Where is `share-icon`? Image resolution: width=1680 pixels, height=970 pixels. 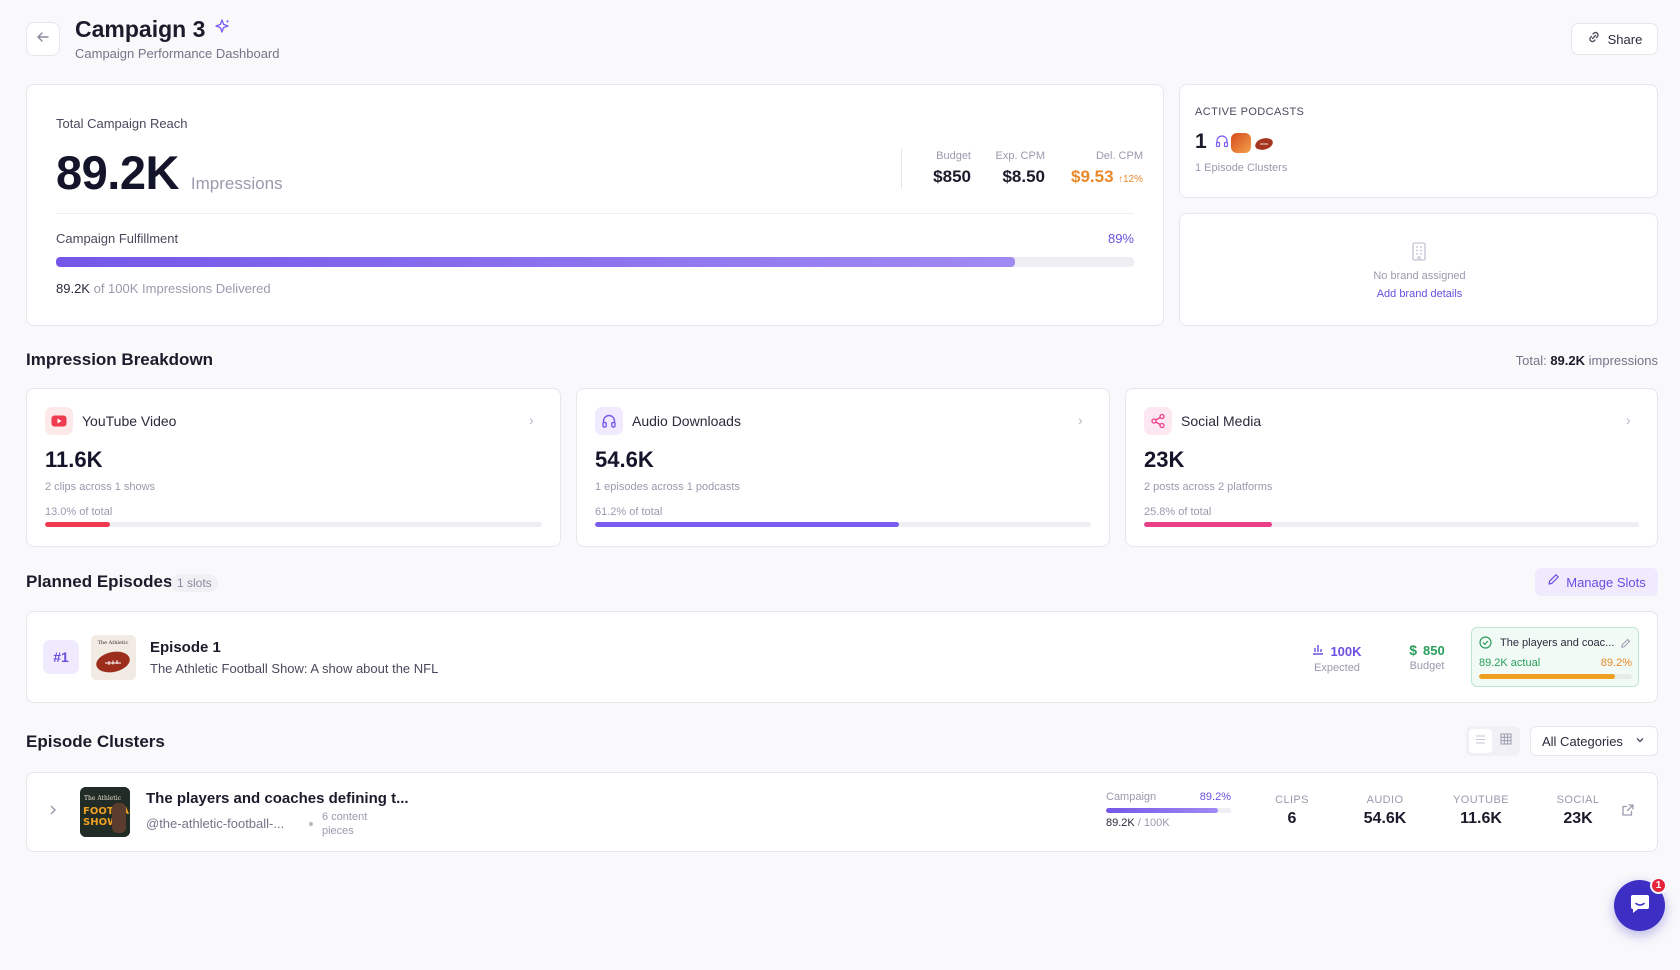 share-icon is located at coordinates (1158, 421).